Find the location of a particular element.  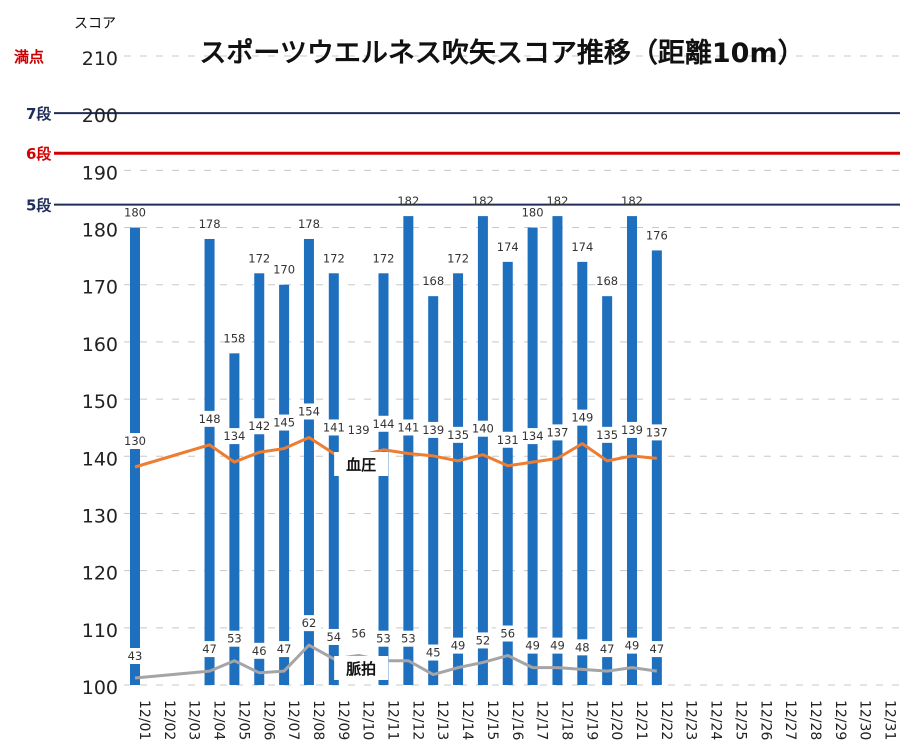

line-value-label: 62 is located at coordinates (309, 623).